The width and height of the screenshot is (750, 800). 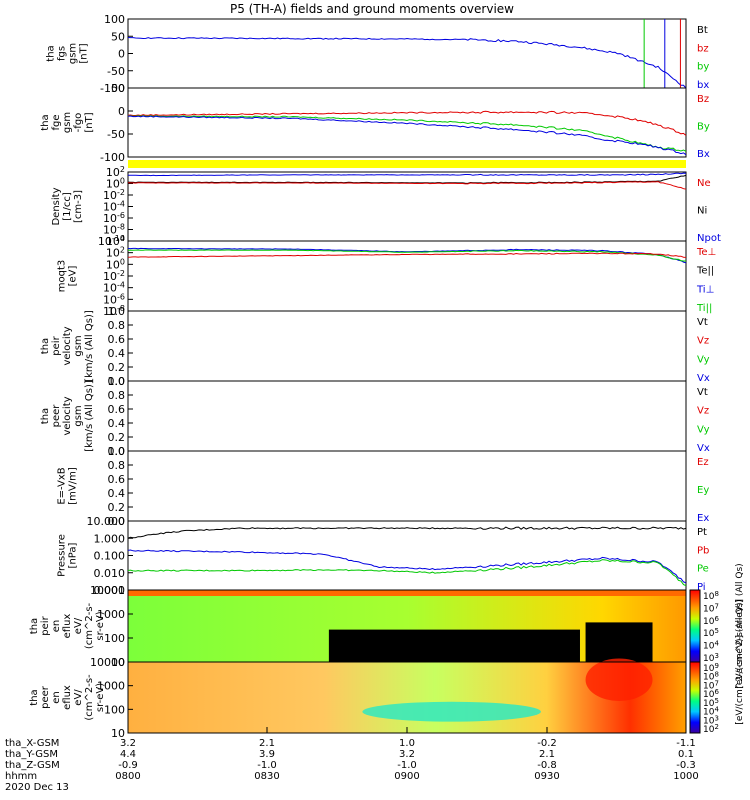 I want to click on electron-spectrogram-hot, so click(x=619, y=680).